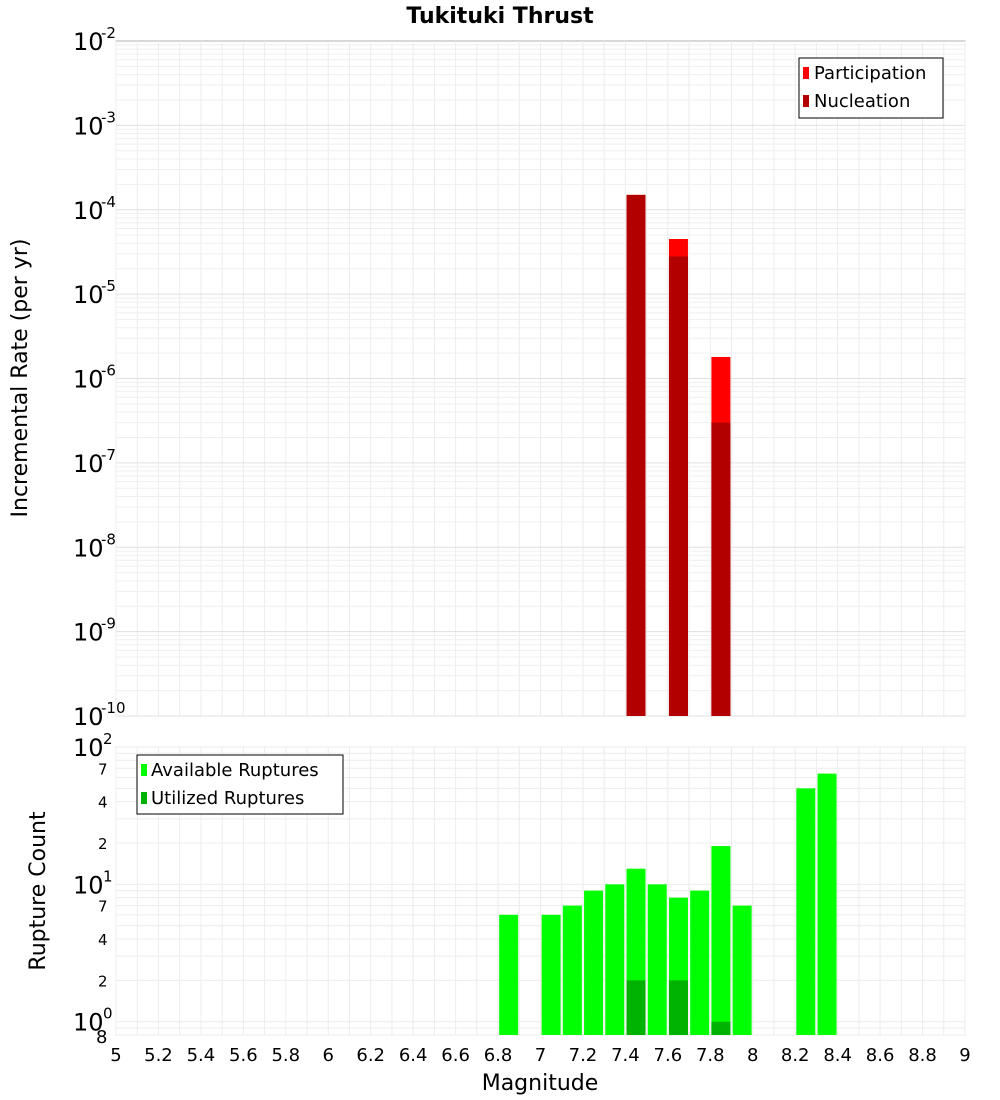 The width and height of the screenshot is (1000, 1100). I want to click on x-tick-label: 9, so click(964, 1055).